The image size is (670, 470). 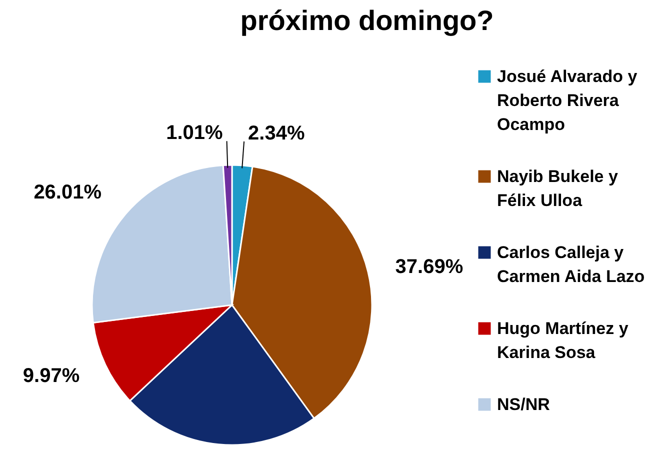 What do you see at coordinates (567, 100) in the screenshot?
I see `legend-label: Josué Alvarado y Roberto Rivera Ocampo` at bounding box center [567, 100].